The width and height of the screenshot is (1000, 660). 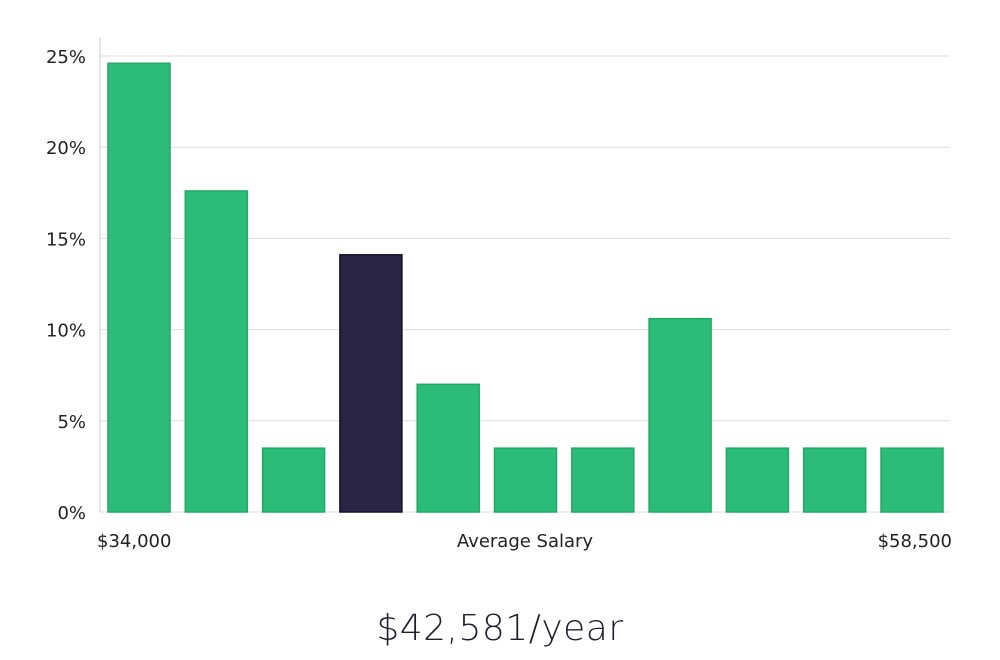 What do you see at coordinates (66, 57) in the screenshot?
I see `y-tick-label: 25%` at bounding box center [66, 57].